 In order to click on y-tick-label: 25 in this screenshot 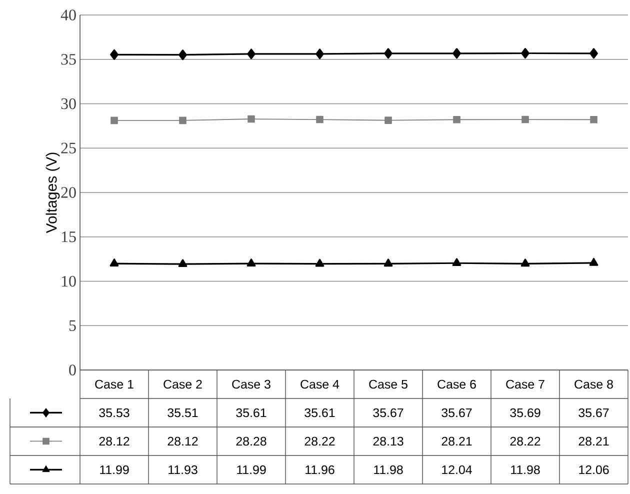, I will do `click(68, 148)`.